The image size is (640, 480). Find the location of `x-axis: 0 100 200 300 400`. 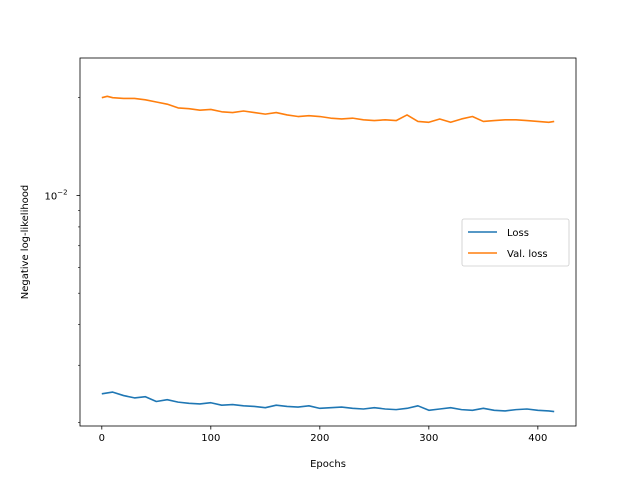

x-axis: 0 100 200 300 400 is located at coordinates (323, 435).